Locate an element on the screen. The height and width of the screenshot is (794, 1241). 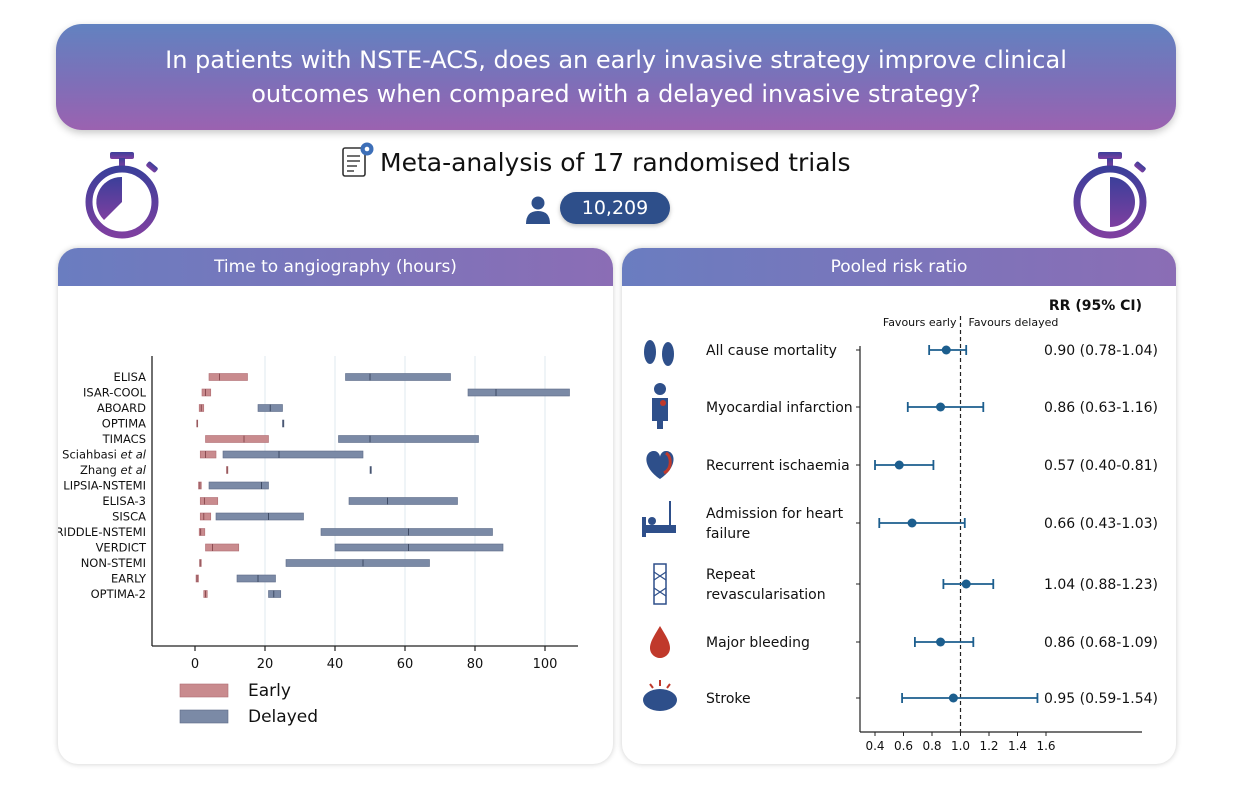
trial-label: ISAR-COOL is located at coordinates (115, 393).